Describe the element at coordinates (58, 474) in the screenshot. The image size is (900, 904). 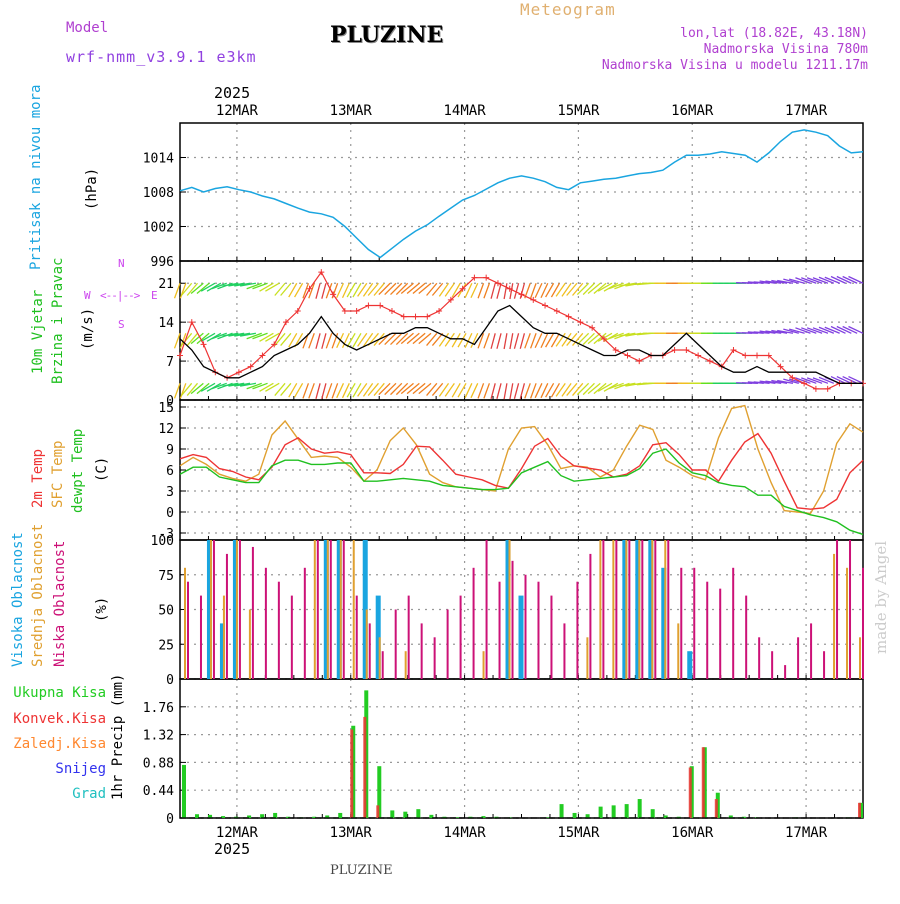
I see `temp-legend-sfc: SFC Temp` at that location.